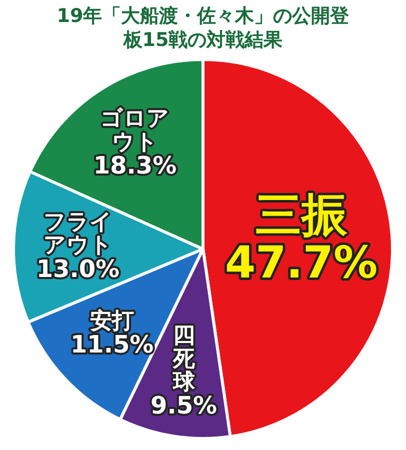 The image size is (406, 450). I want to click on chart-title: 19年「大船渡・佐々木」の公開登板15戦の対戦結果, so click(203, 28).